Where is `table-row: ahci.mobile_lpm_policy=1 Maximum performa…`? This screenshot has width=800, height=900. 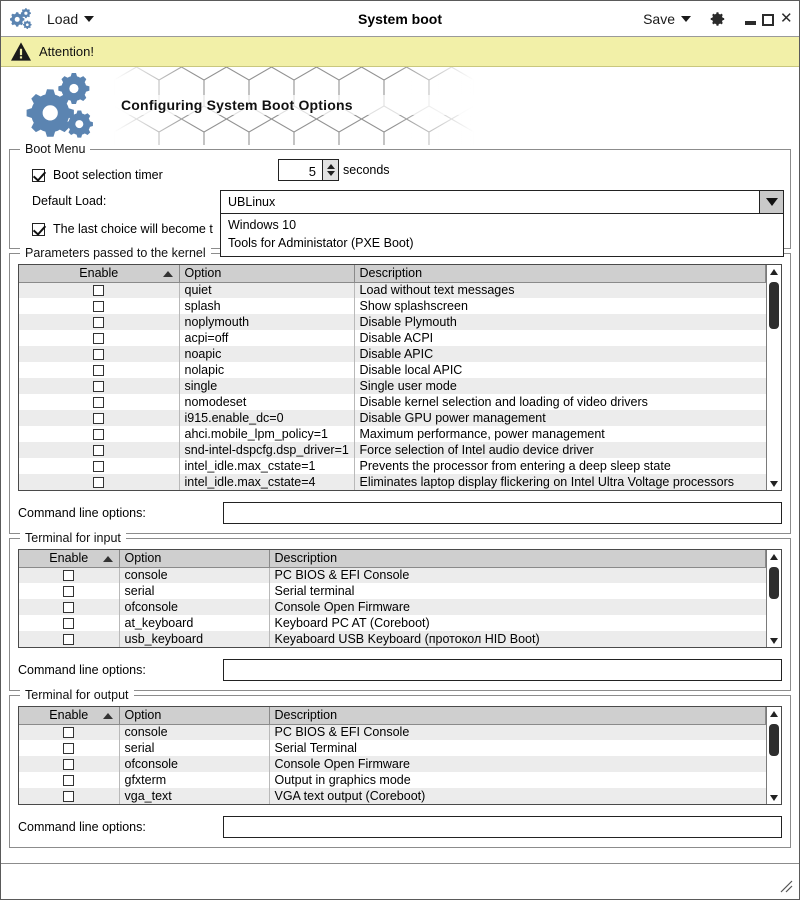
table-row: ahci.mobile_lpm_policy=1 Maximum performa… is located at coordinates (392, 434).